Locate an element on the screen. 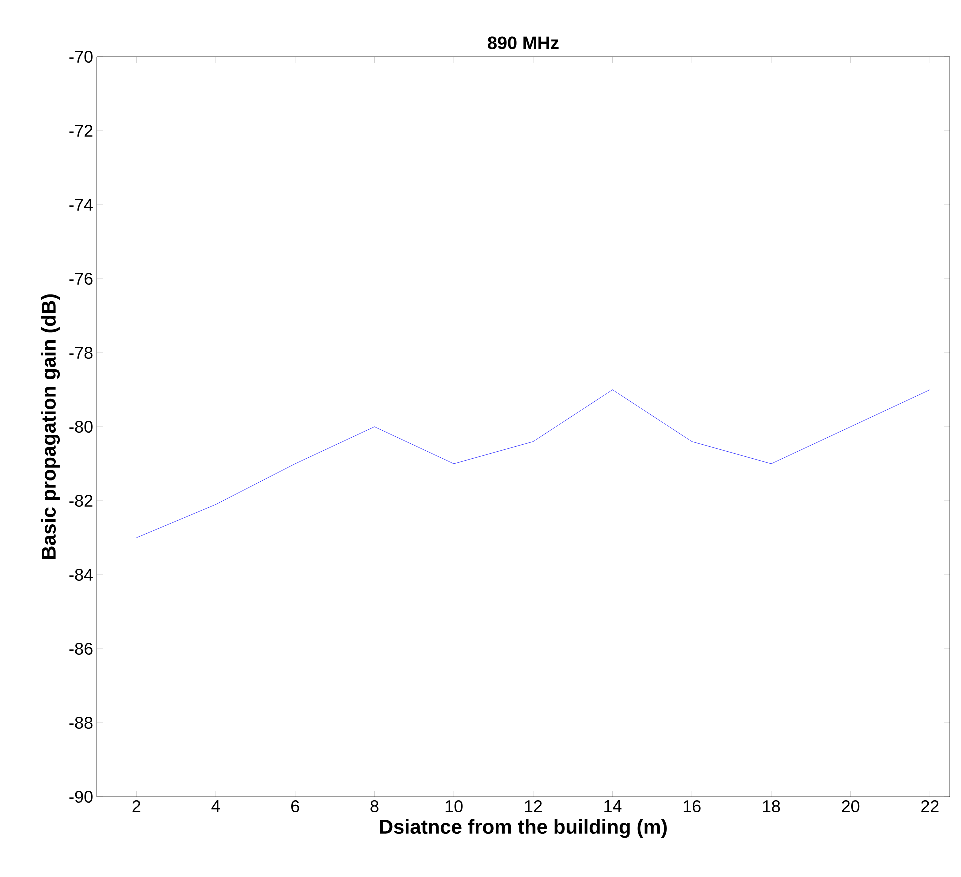  x-tick-label: 4 is located at coordinates (216, 806).